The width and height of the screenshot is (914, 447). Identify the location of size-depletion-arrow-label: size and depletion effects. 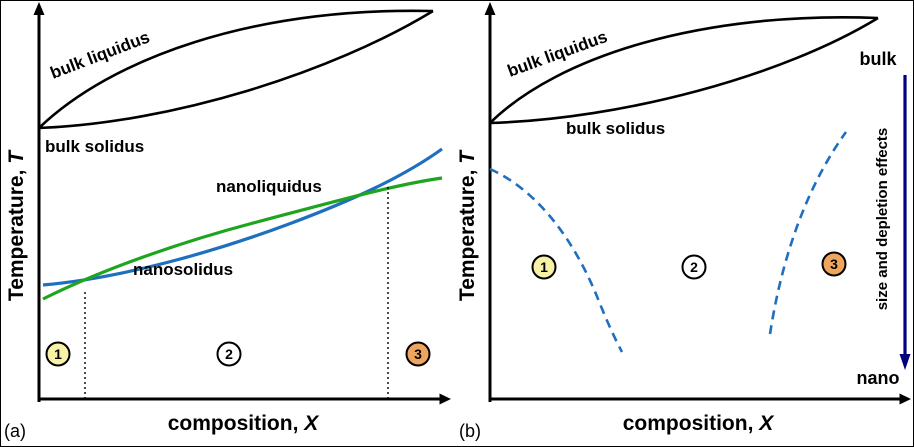
(882, 219).